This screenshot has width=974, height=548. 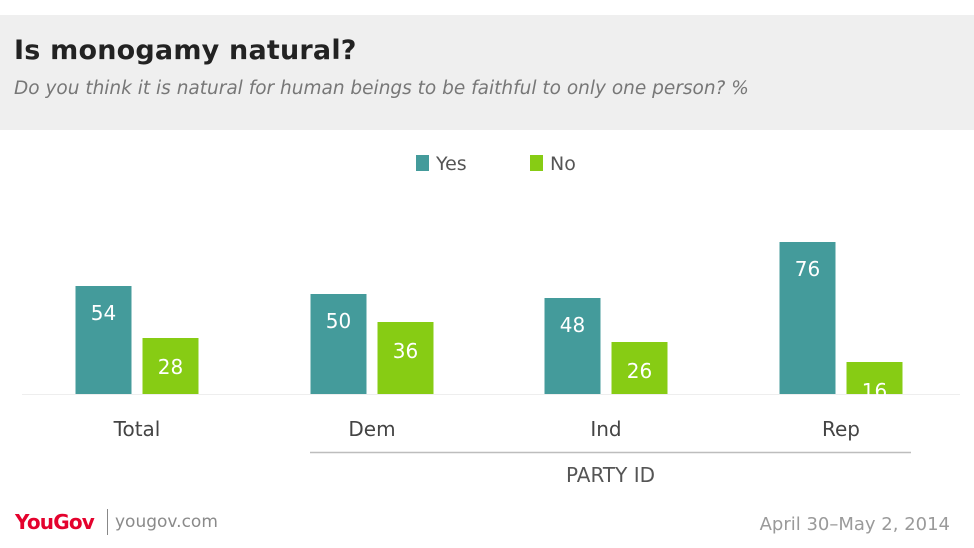 I want to click on fieldwork-date: April 30–May 2, 2014, so click(x=854, y=524).